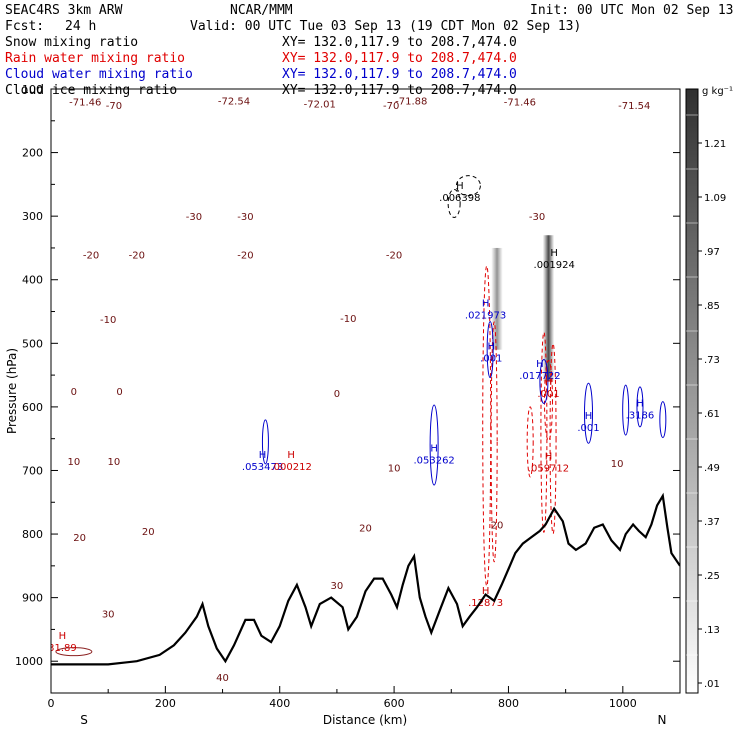  Describe the element at coordinates (712, 468) in the screenshot. I see `colorbar-label: .49` at that location.